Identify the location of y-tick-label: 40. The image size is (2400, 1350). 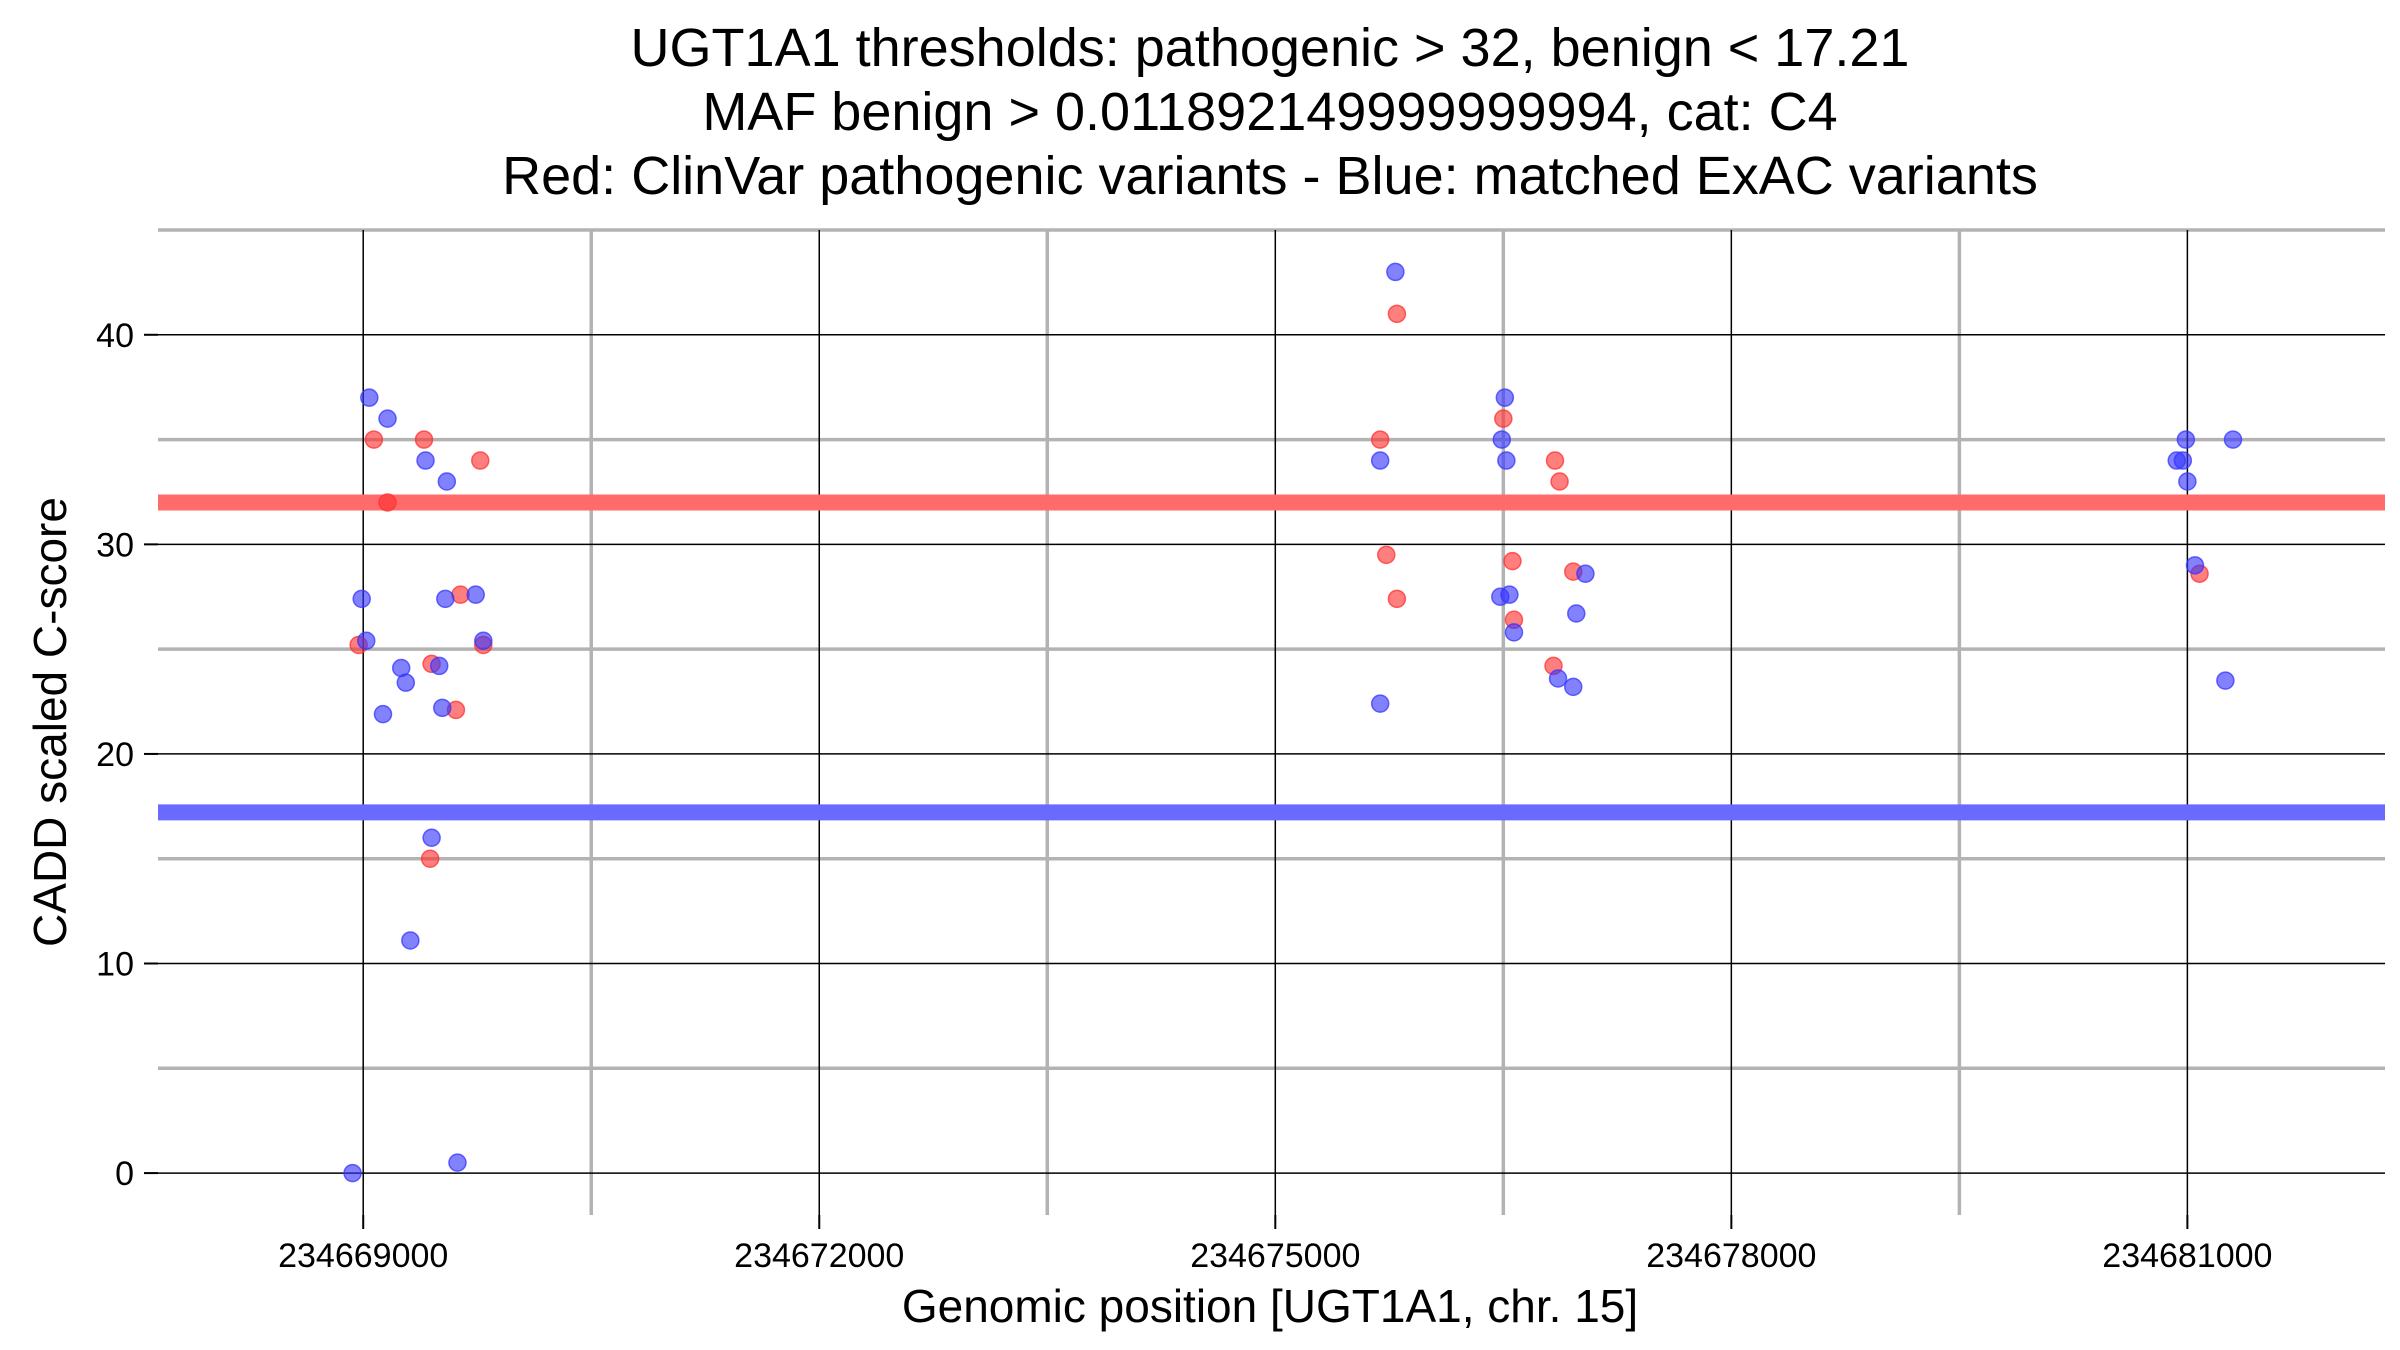
(115, 336).